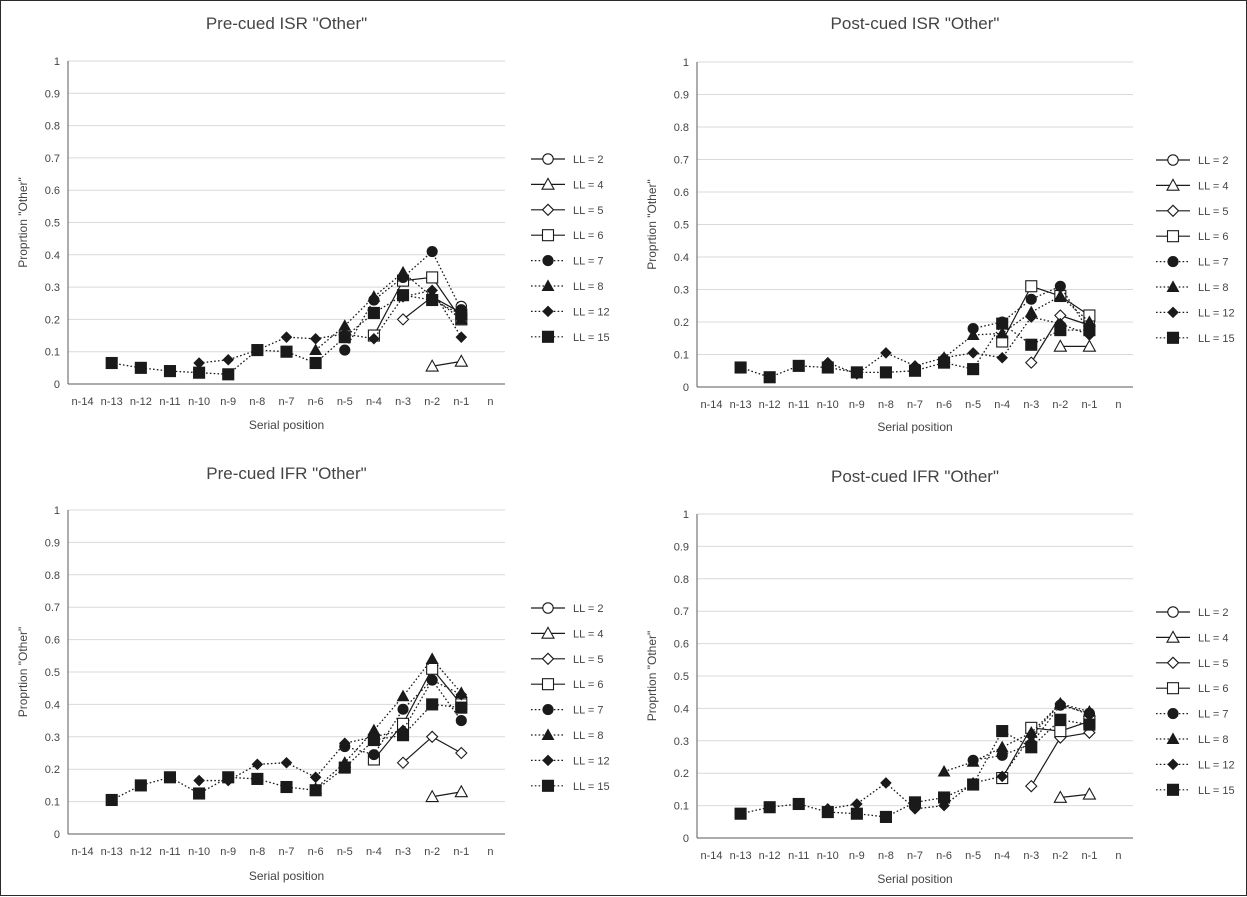 The width and height of the screenshot is (1247, 897). I want to click on y-tick-label: 1, so click(57, 511).